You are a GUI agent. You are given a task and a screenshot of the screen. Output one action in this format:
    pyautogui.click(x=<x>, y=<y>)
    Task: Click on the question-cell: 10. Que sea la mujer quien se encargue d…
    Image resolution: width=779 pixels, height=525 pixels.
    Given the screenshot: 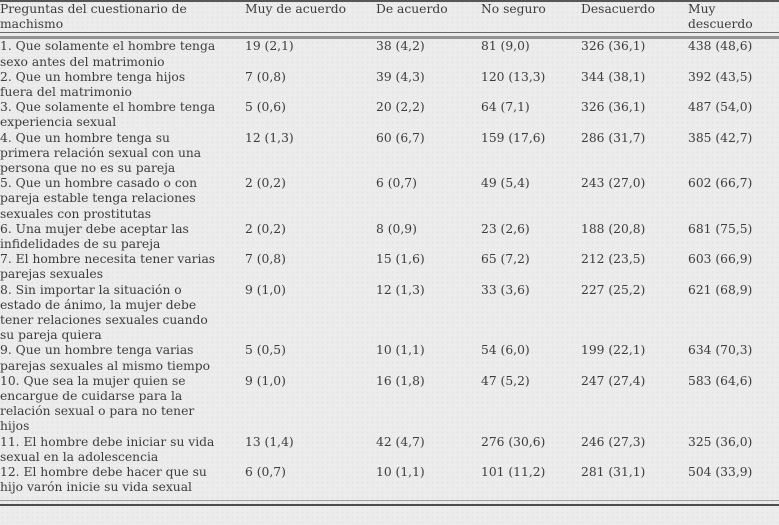 What is the action you would take?
    pyautogui.click(x=97, y=403)
    